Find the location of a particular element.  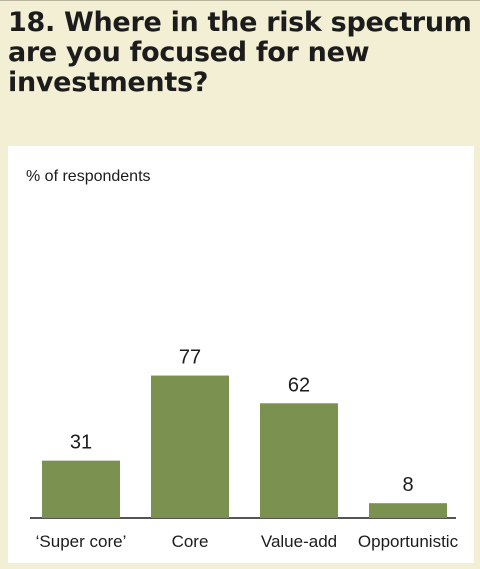

y-axis-label: % of respondents is located at coordinates (88, 176).